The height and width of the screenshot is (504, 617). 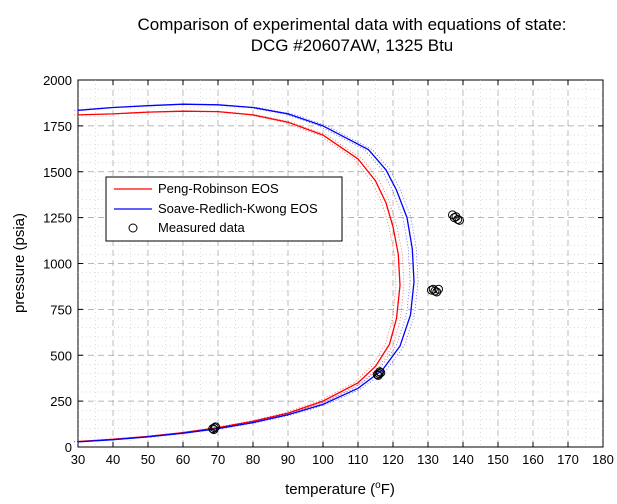 I want to click on x-axis-label-degree: o, so click(x=378, y=485).